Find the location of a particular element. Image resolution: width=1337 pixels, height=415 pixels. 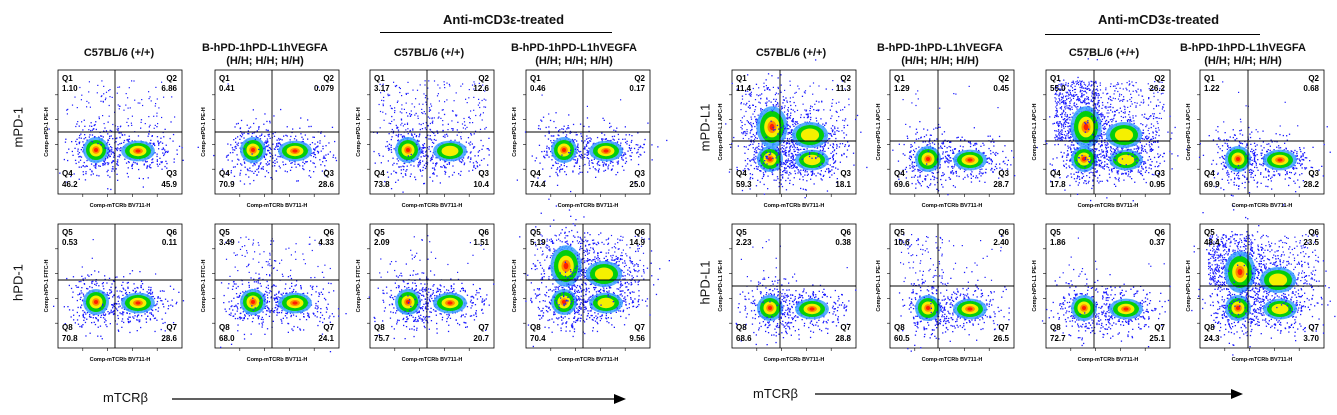

quadrant-value: 0.41 is located at coordinates (227, 88).